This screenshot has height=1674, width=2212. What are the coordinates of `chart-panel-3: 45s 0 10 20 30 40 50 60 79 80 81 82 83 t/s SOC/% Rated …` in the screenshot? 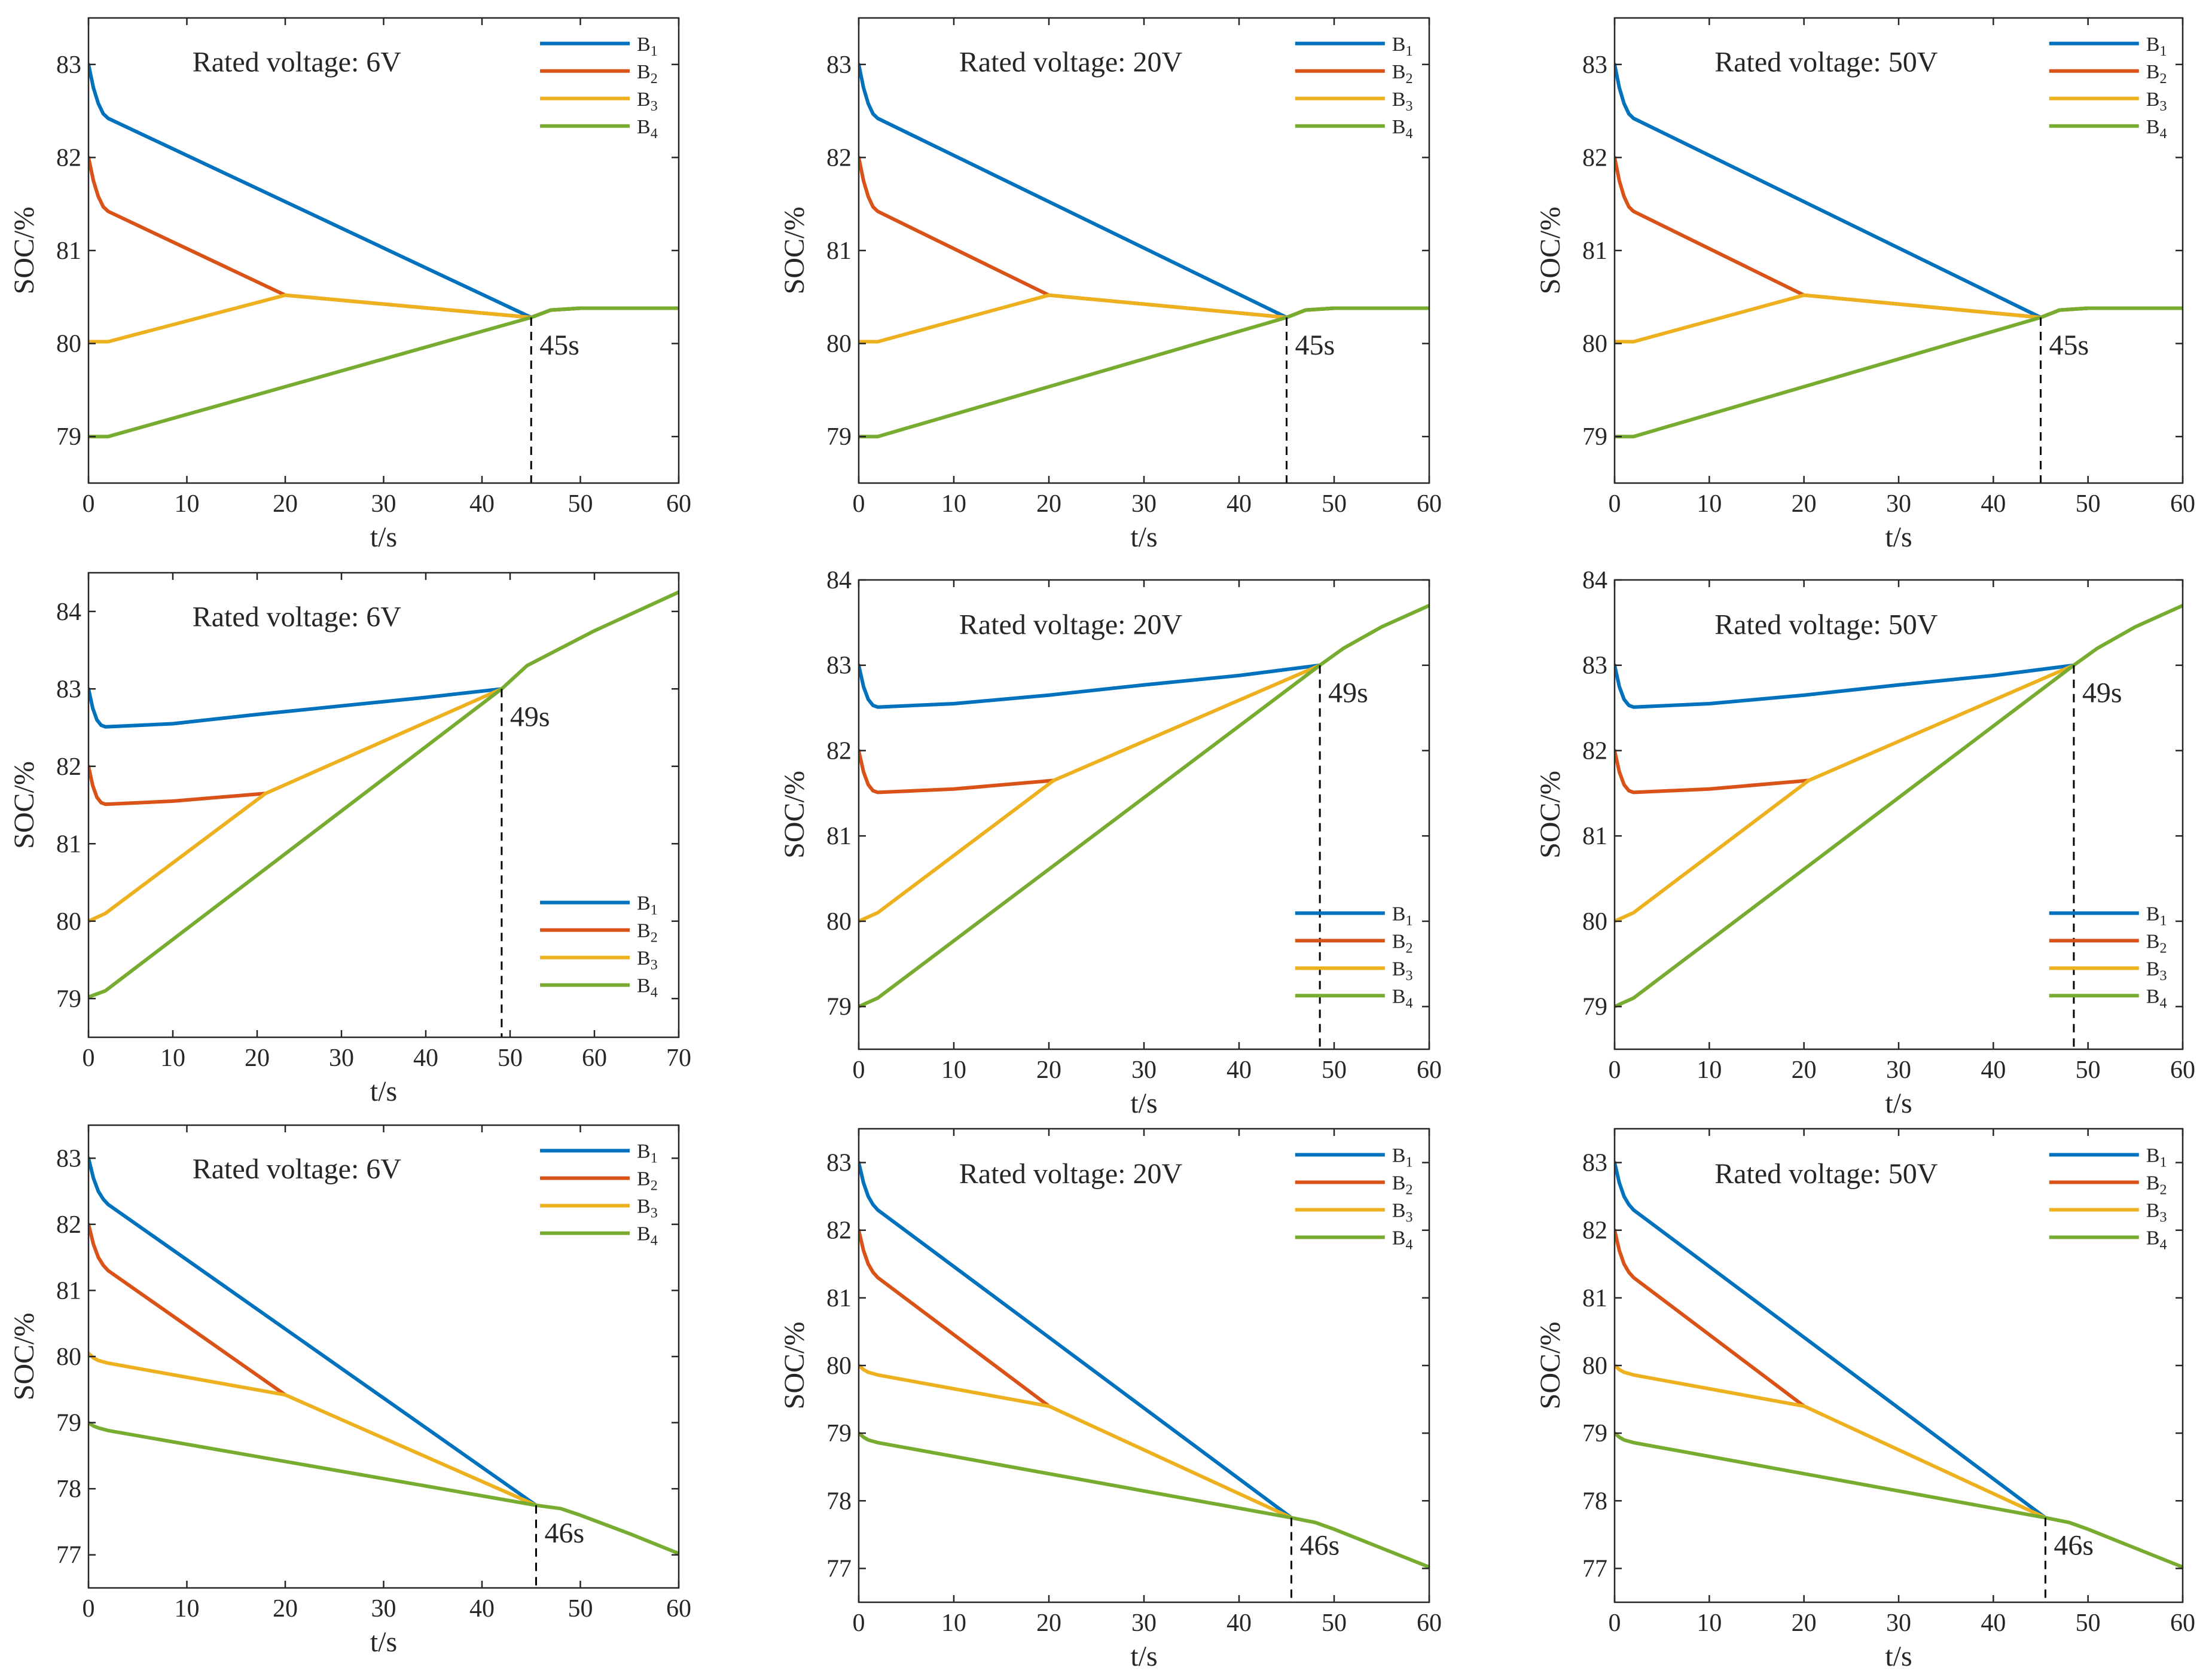 It's located at (1864, 285).